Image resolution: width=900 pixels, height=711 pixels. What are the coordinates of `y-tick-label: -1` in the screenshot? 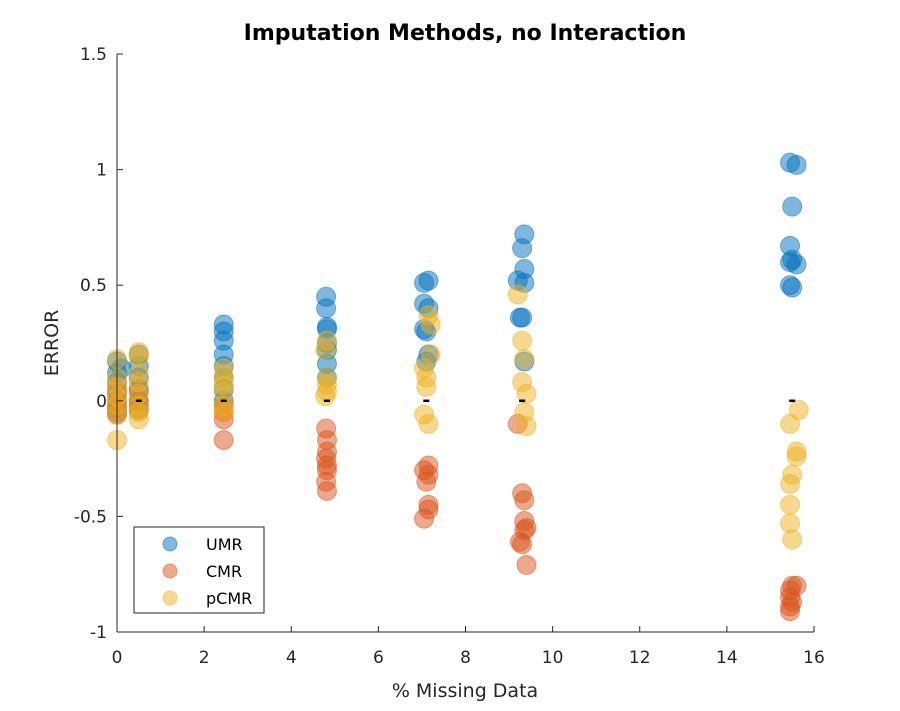 It's located at (98, 633).